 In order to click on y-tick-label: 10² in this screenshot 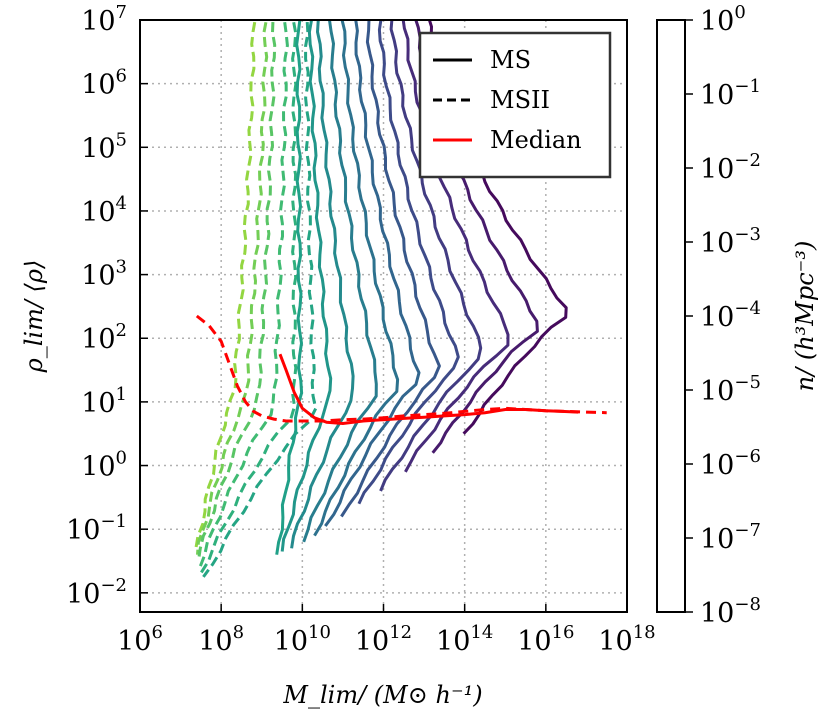, I will do `click(104, 337)`.